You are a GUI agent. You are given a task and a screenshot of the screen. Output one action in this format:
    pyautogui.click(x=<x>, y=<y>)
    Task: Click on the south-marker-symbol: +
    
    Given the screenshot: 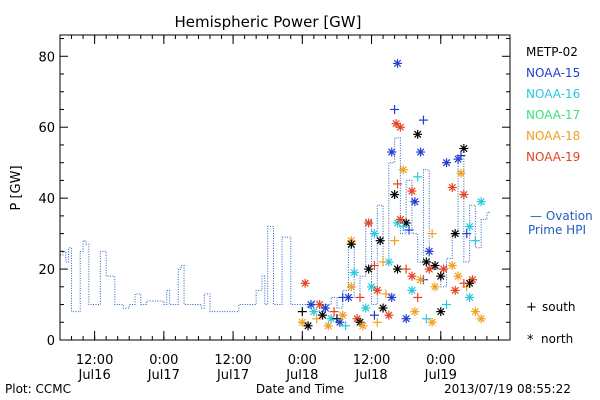 What is the action you would take?
    pyautogui.click(x=531, y=307)
    